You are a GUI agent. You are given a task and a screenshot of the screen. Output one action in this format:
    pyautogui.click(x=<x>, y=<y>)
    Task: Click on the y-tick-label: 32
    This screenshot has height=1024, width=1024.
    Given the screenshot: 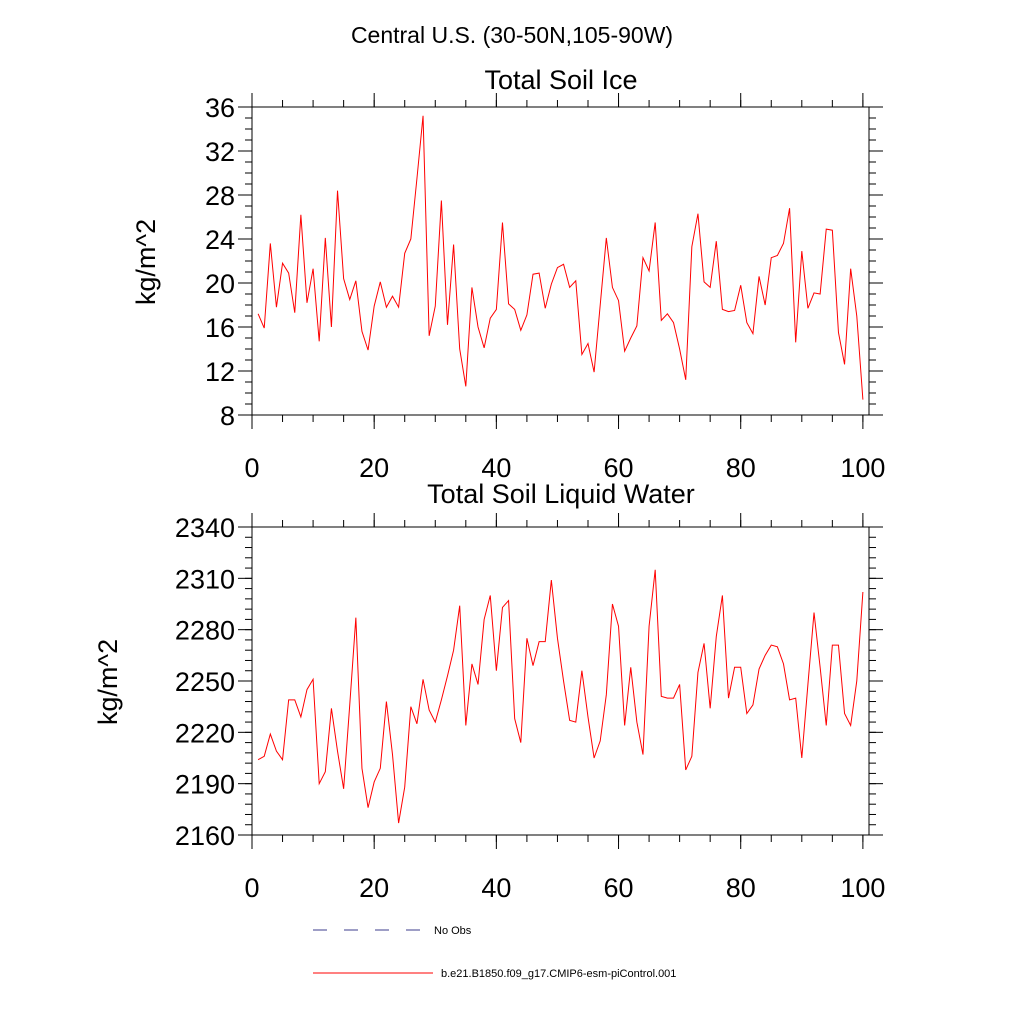 What is the action you would take?
    pyautogui.click(x=220, y=152)
    